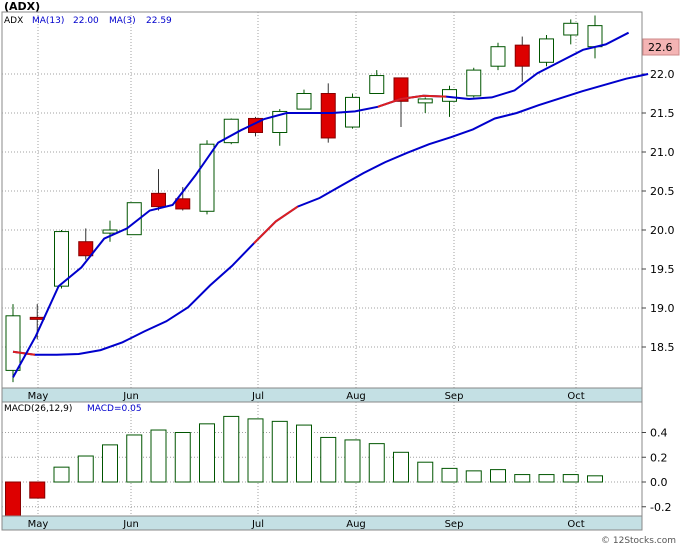  Describe the element at coordinates (159, 21) in the screenshot. I see `legend-ma3-value: 22.59` at that location.